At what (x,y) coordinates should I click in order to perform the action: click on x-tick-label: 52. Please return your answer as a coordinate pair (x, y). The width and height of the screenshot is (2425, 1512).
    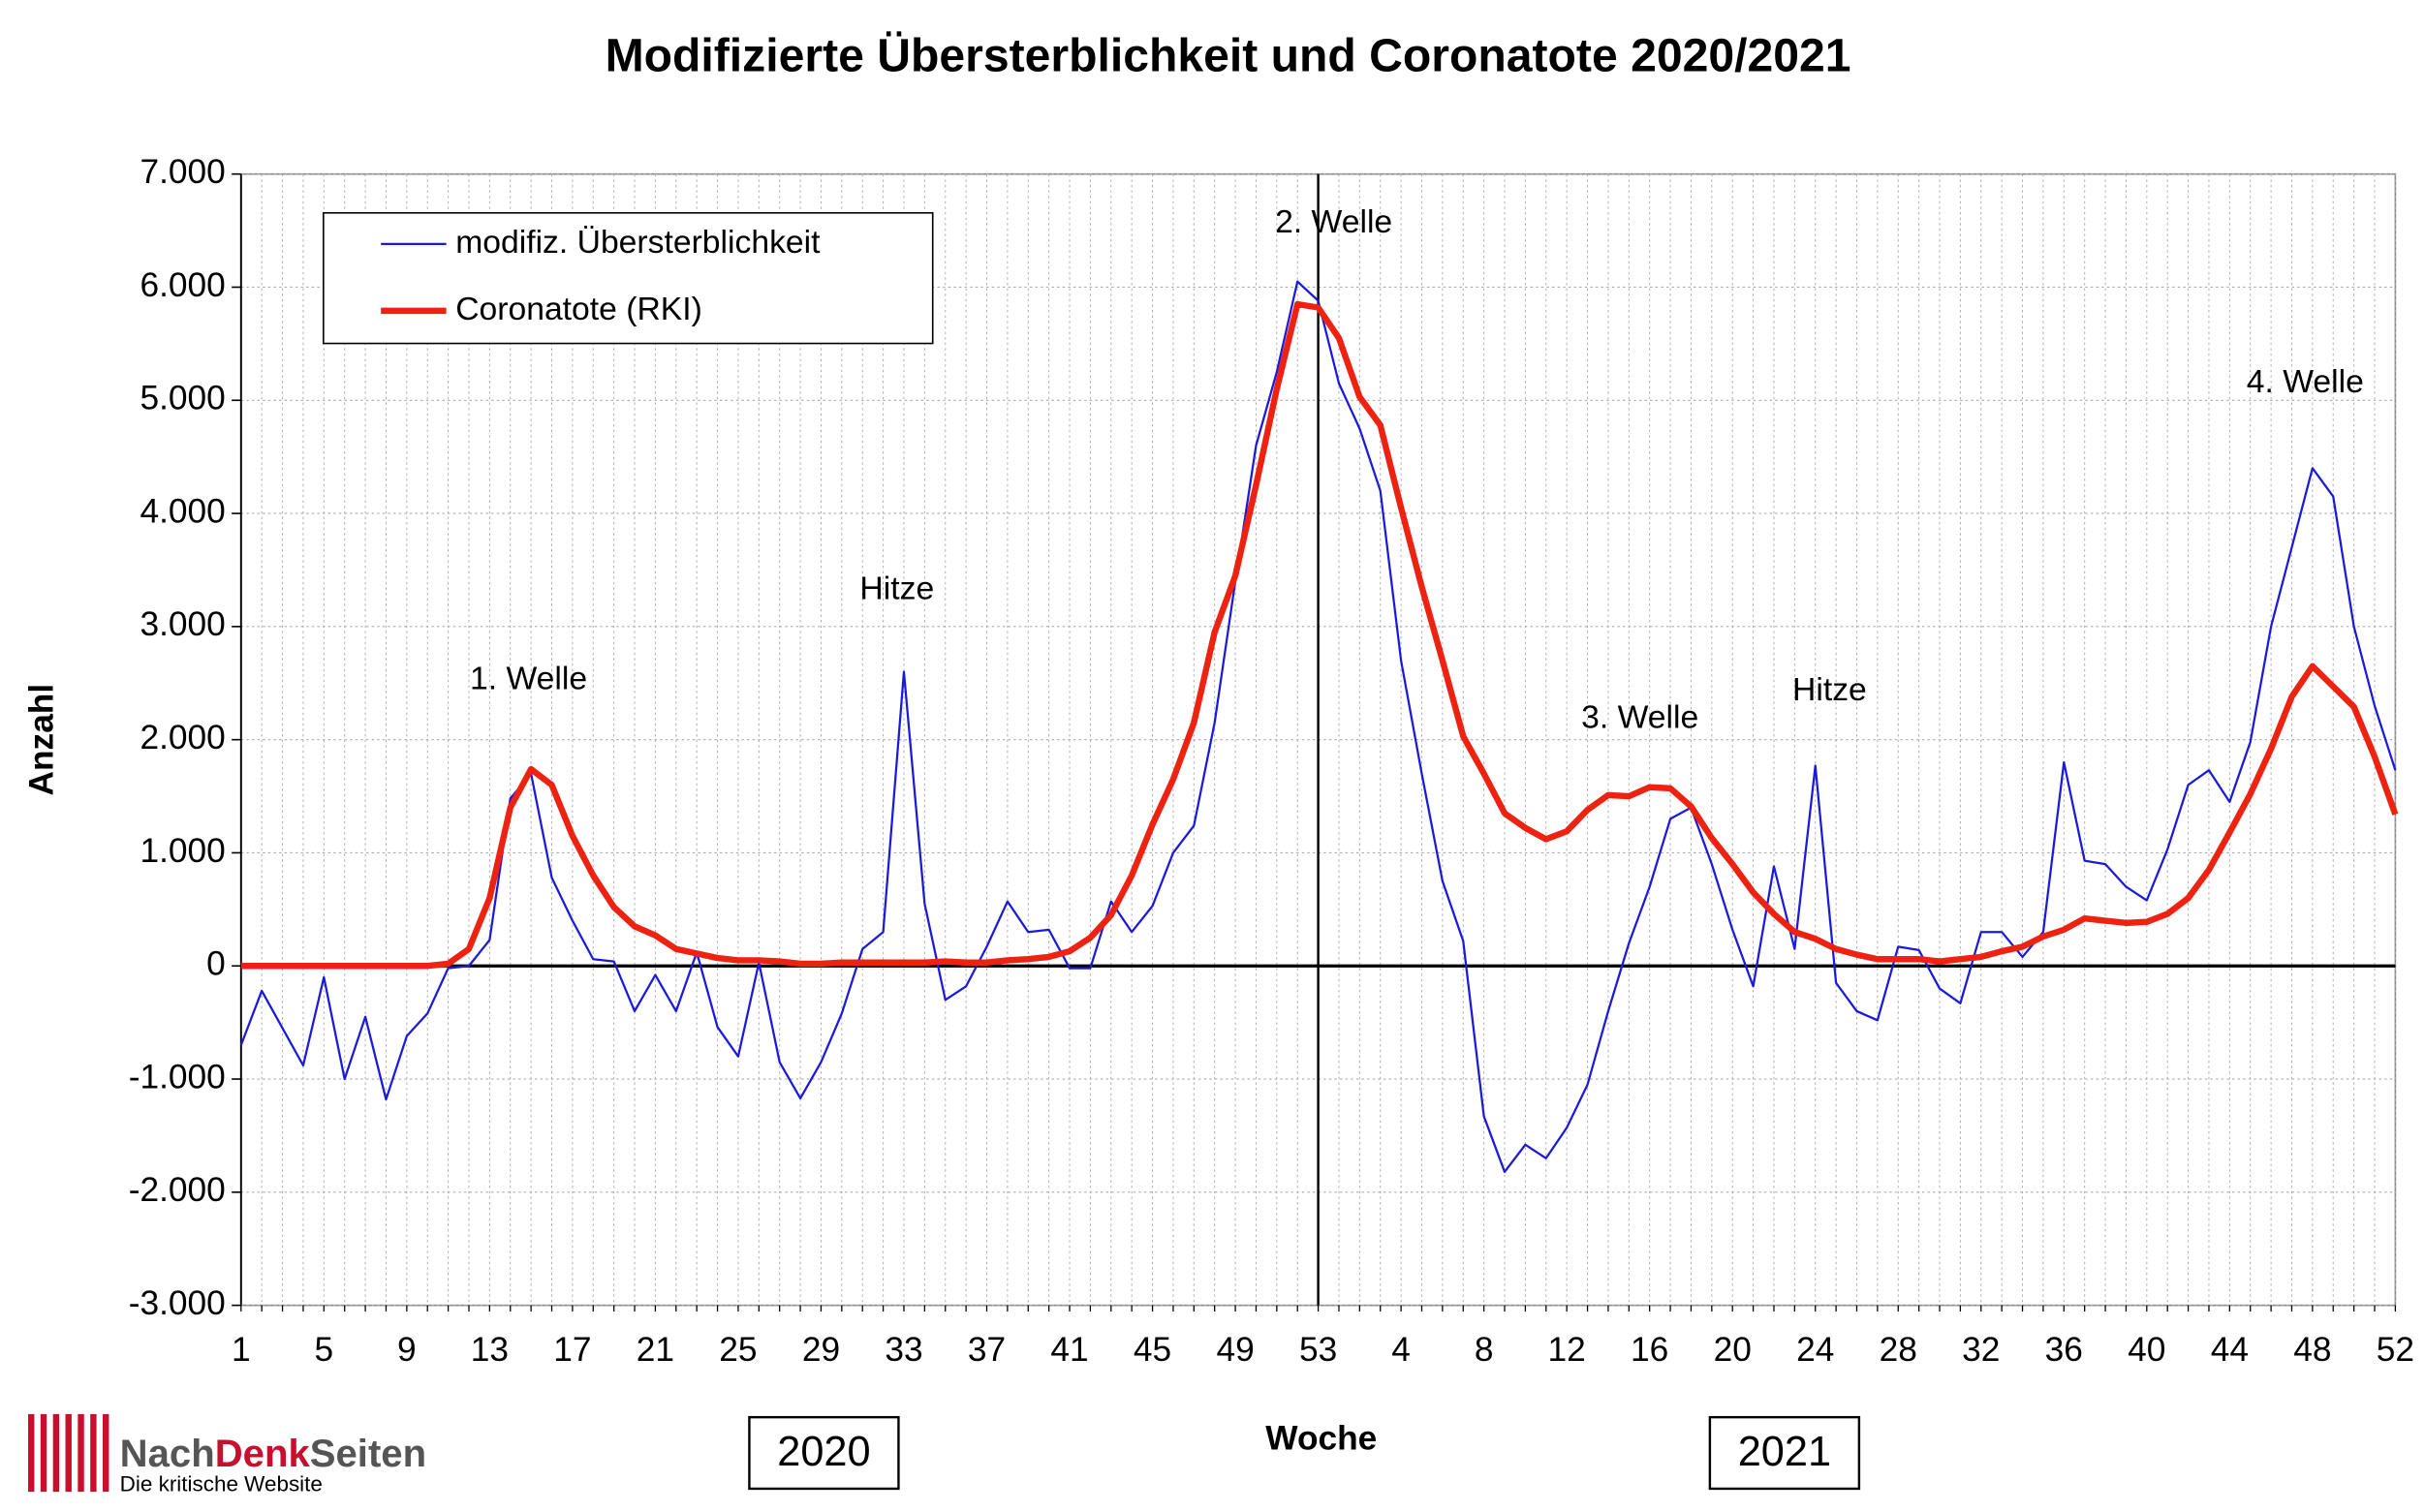
    Looking at the image, I should click on (2395, 1350).